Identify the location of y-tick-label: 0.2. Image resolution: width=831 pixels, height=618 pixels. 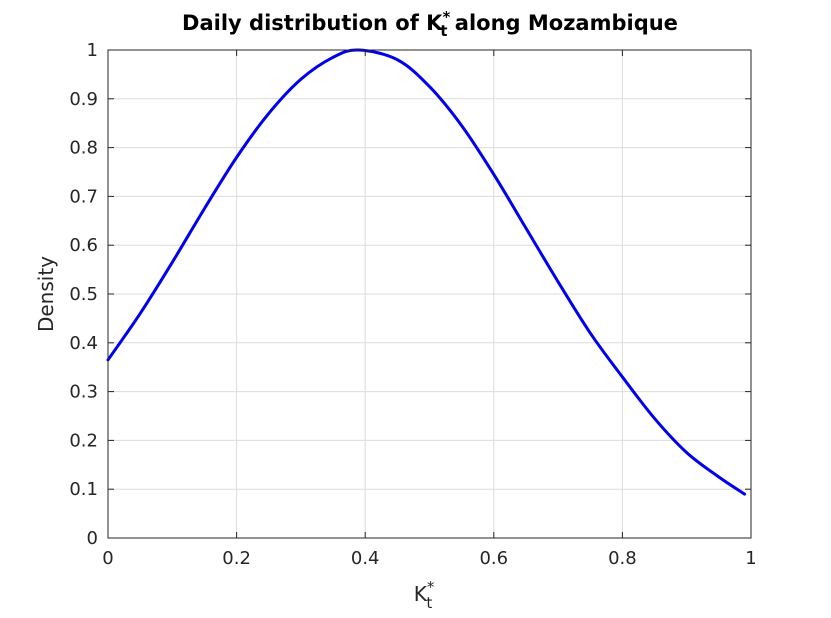
(83, 440).